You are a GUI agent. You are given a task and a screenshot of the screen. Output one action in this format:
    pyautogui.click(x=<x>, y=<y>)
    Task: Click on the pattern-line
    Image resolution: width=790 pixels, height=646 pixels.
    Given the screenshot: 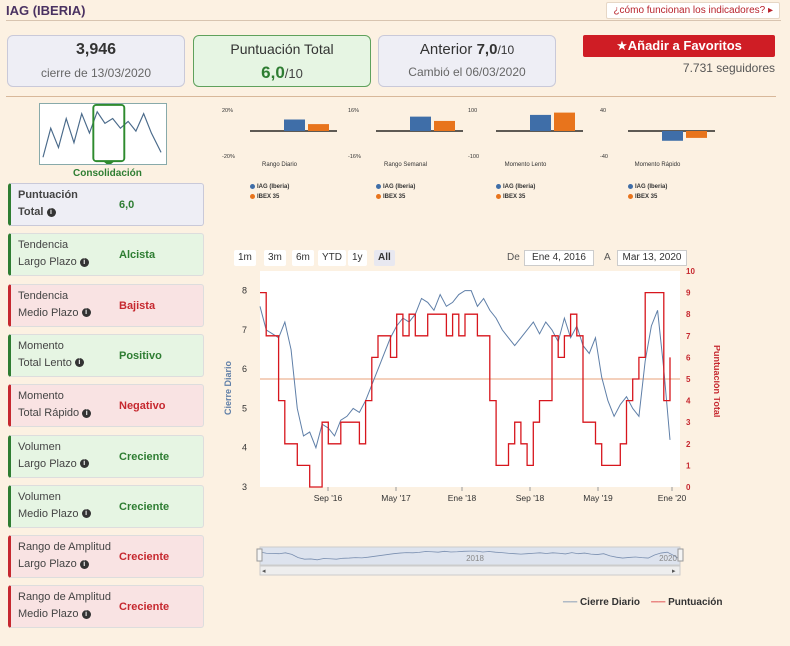 What is the action you would take?
    pyautogui.click(x=102, y=134)
    